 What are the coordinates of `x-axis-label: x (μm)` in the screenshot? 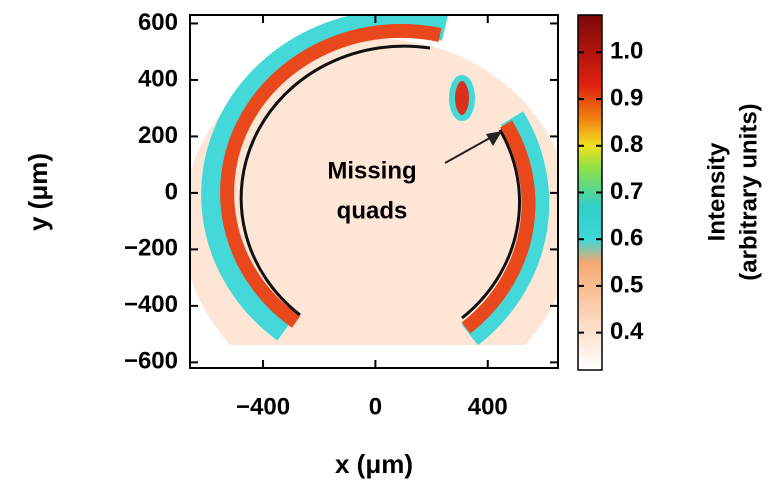 It's located at (374, 464).